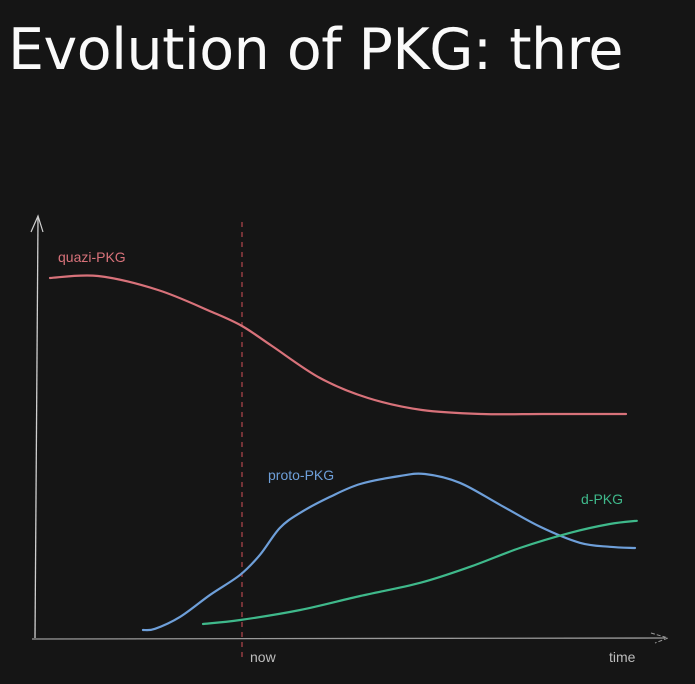  Describe the element at coordinates (301, 475) in the screenshot. I see `series-label-proto-pkg: proto-PKG` at that location.